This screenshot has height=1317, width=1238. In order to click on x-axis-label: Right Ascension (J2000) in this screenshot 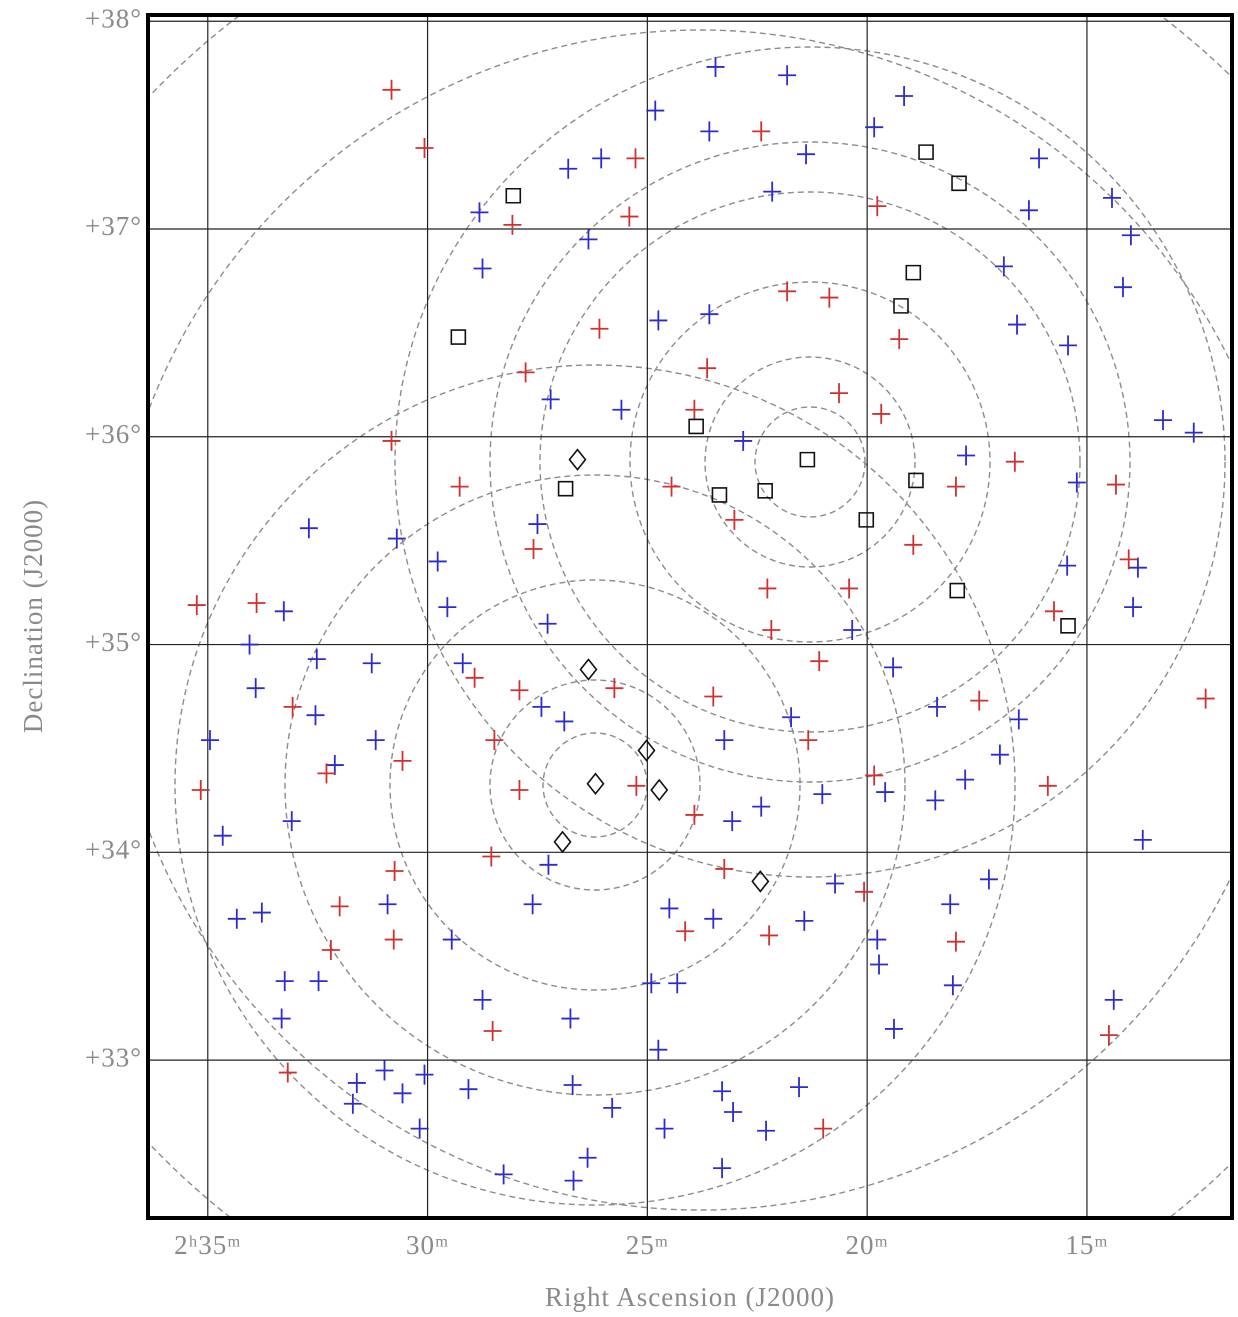, I will do `click(690, 1297)`.